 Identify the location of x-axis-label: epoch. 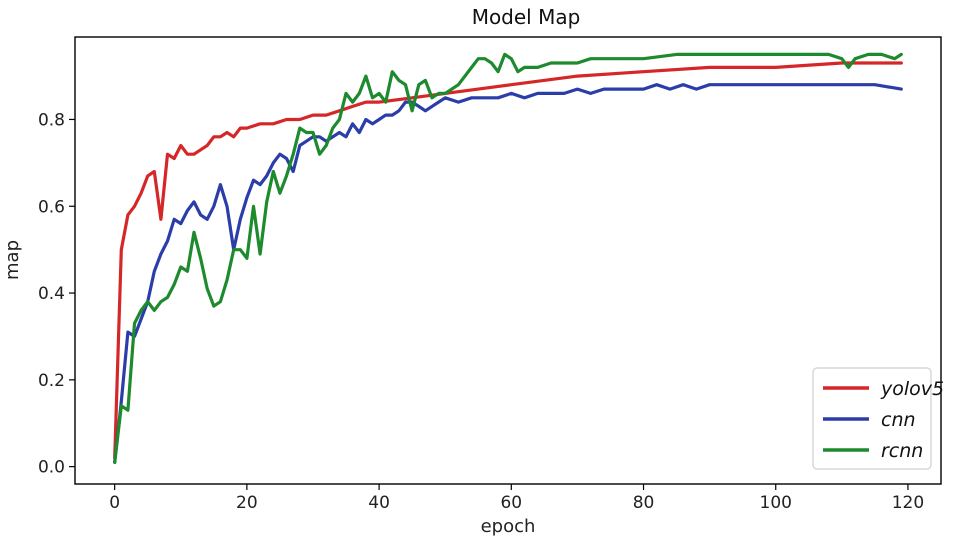
(508, 526).